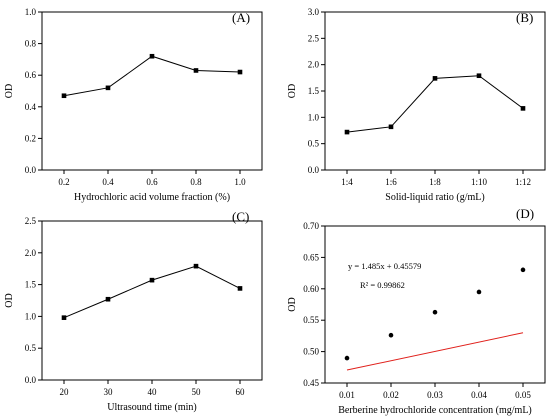 The image size is (550, 417). What do you see at coordinates (435, 182) in the screenshot?
I see `panel-b-x-tick-label: 1:8` at bounding box center [435, 182].